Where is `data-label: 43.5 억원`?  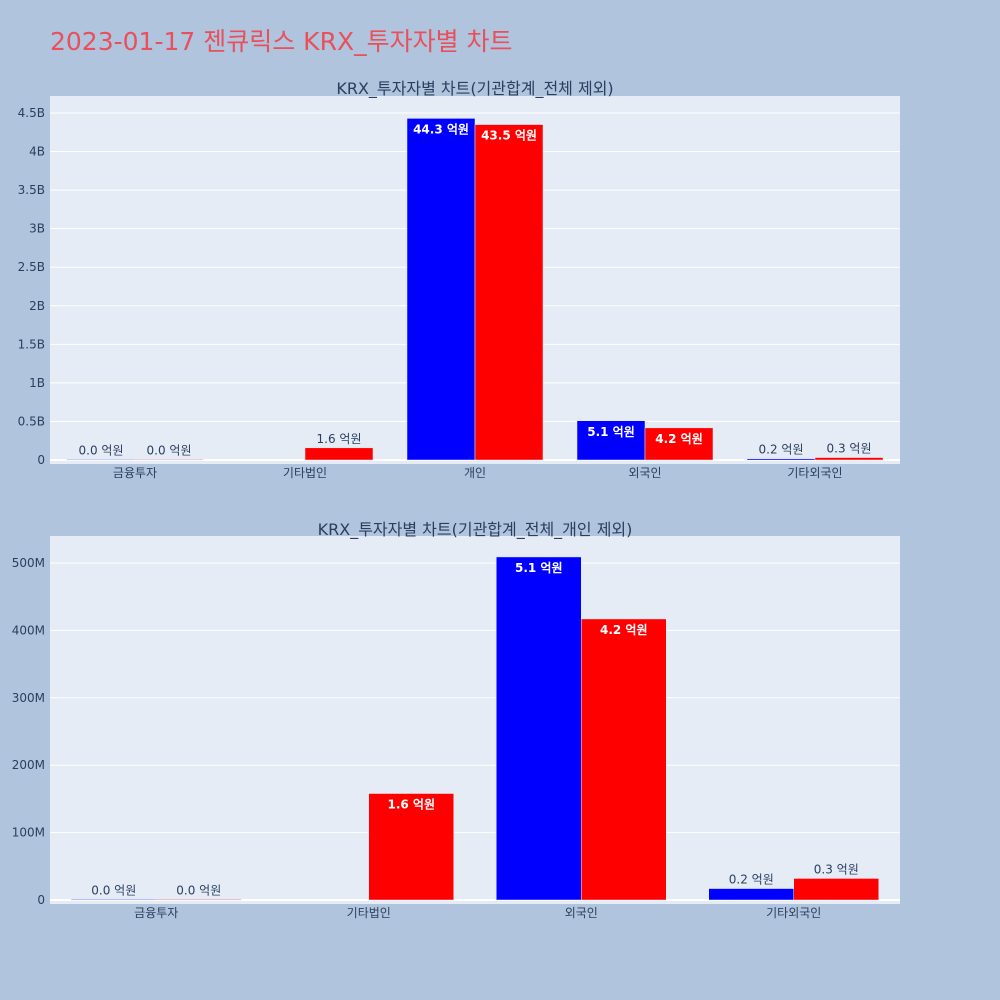 data-label: 43.5 억원 is located at coordinates (509, 136).